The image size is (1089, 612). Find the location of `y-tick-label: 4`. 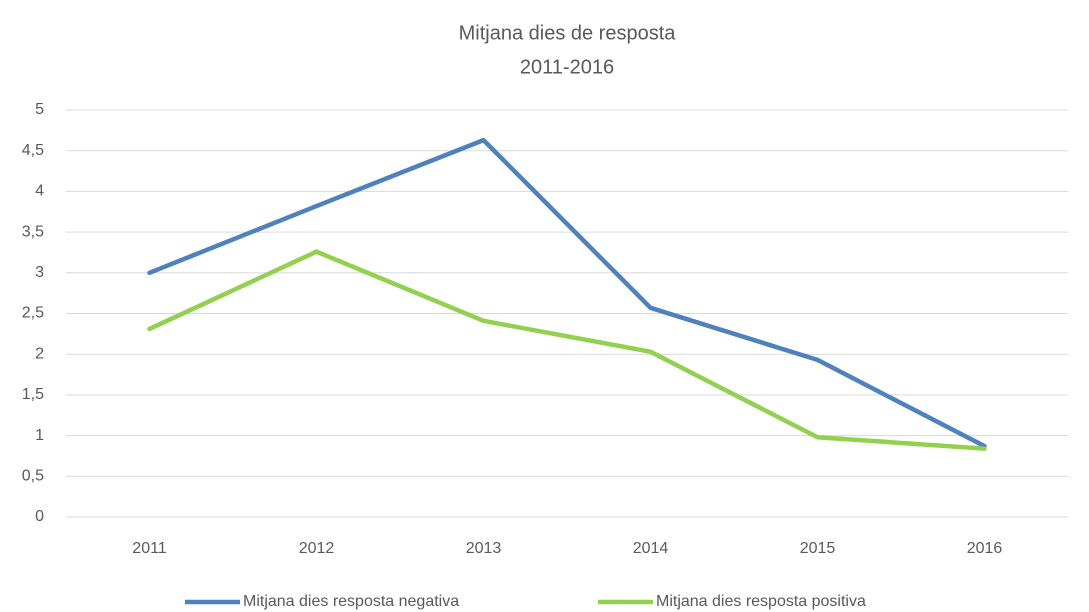

y-tick-label: 4 is located at coordinates (39, 191).